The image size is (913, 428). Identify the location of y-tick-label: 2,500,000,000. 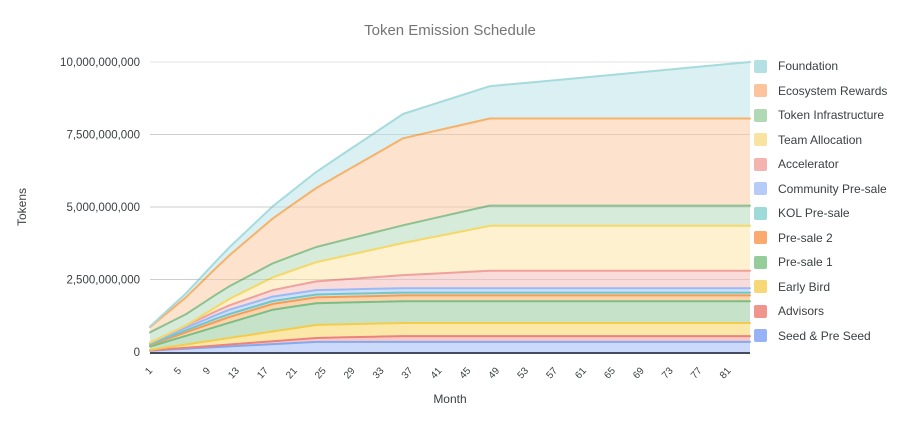
(103, 281).